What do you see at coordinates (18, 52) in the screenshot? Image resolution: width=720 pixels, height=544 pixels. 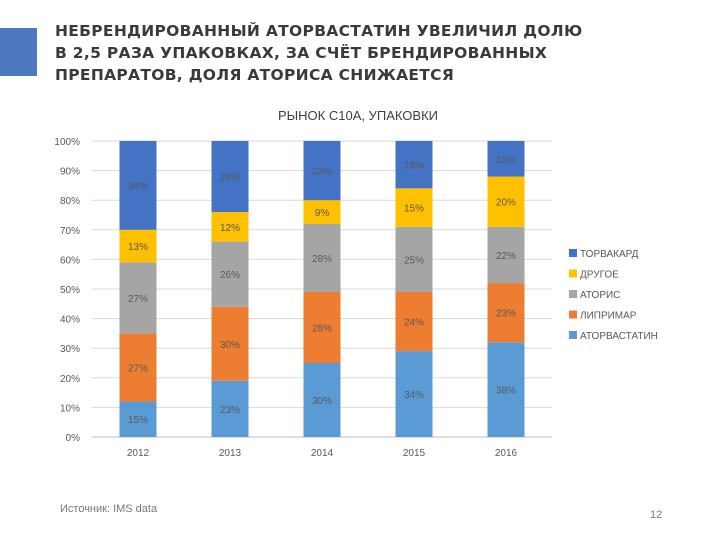 I see `accent-bar` at bounding box center [18, 52].